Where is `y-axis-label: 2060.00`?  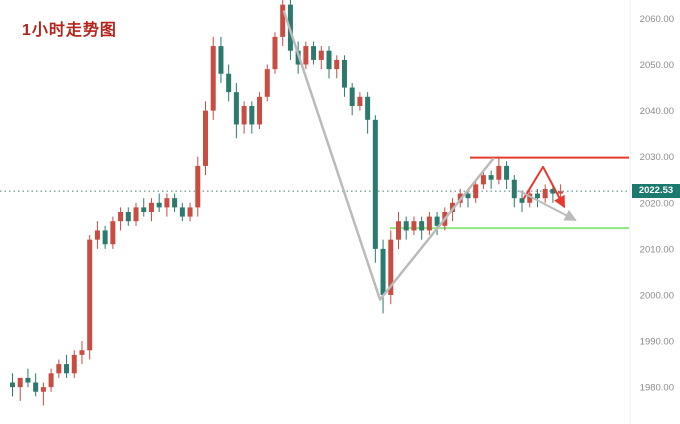
y-axis-label: 2060.00 is located at coordinates (657, 19).